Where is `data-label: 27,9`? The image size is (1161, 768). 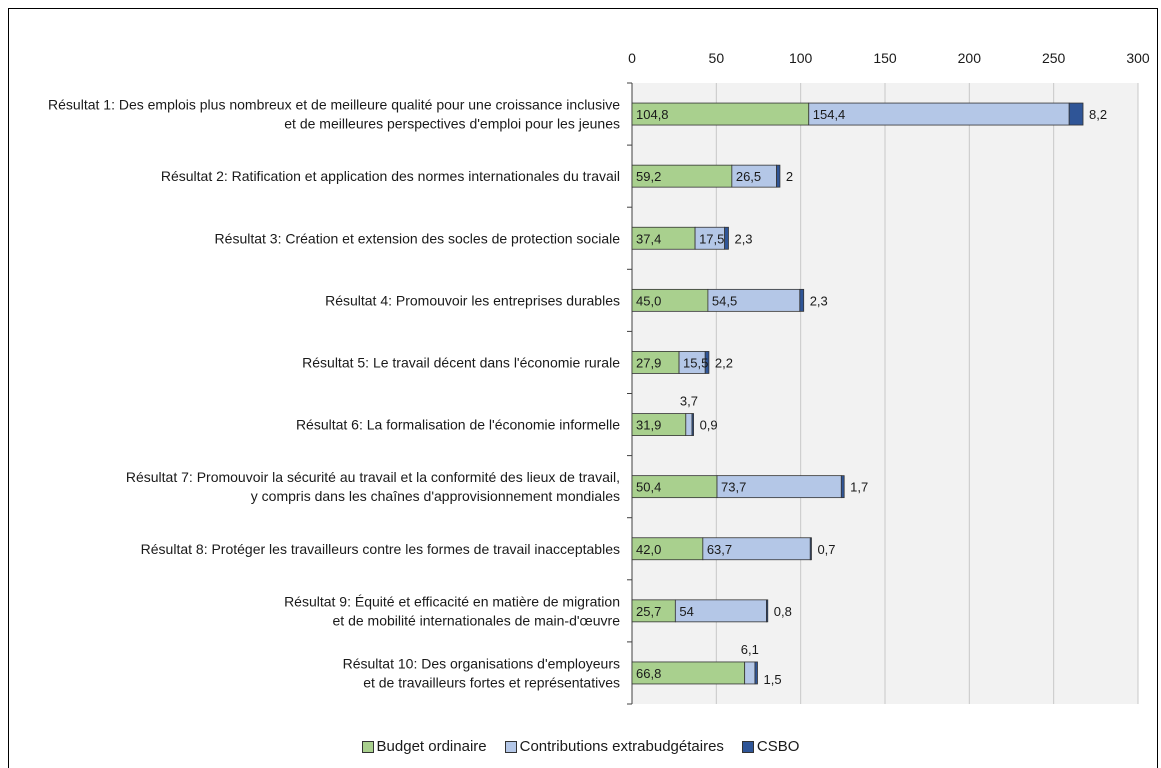 data-label: 27,9 is located at coordinates (648, 362).